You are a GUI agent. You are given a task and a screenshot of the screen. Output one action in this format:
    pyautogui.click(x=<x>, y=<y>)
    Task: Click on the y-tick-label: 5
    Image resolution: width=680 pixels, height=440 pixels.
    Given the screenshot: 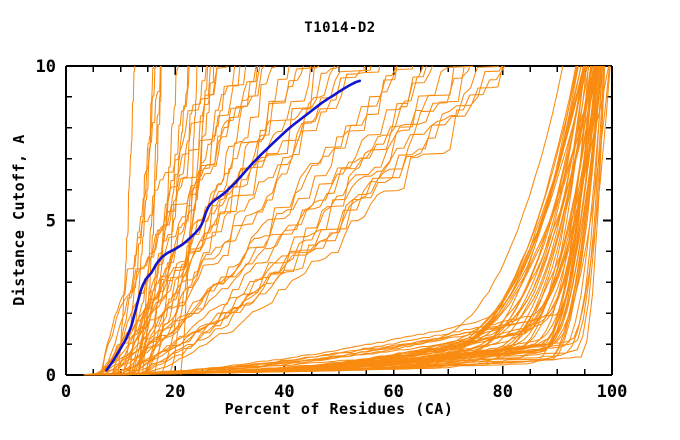 What is the action you would take?
    pyautogui.click(x=51, y=222)
    